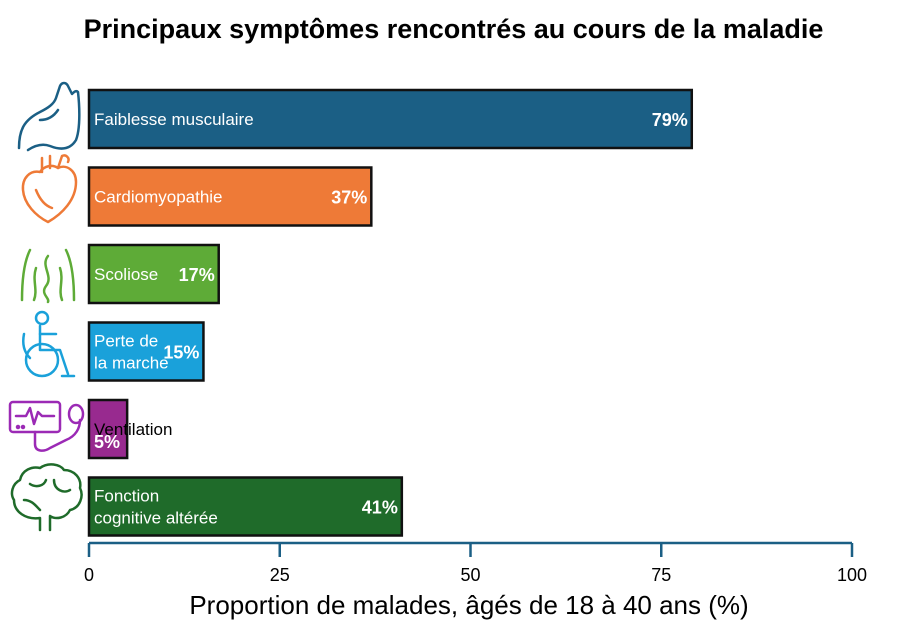 Image resolution: width=907 pixels, height=641 pixels. What do you see at coordinates (852, 575) in the screenshot?
I see `x-tick-label: 100` at bounding box center [852, 575].